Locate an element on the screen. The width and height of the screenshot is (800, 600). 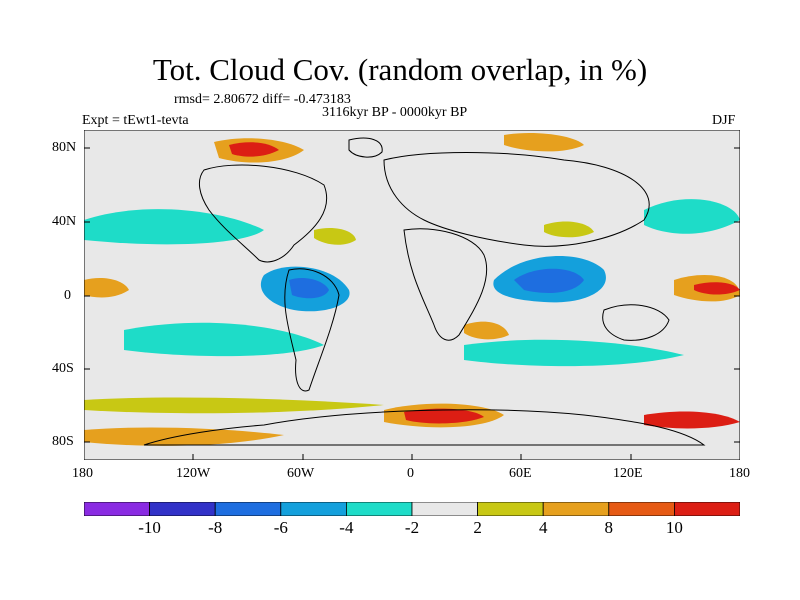
colorbar-label: -8 is located at coordinates (215, 527).